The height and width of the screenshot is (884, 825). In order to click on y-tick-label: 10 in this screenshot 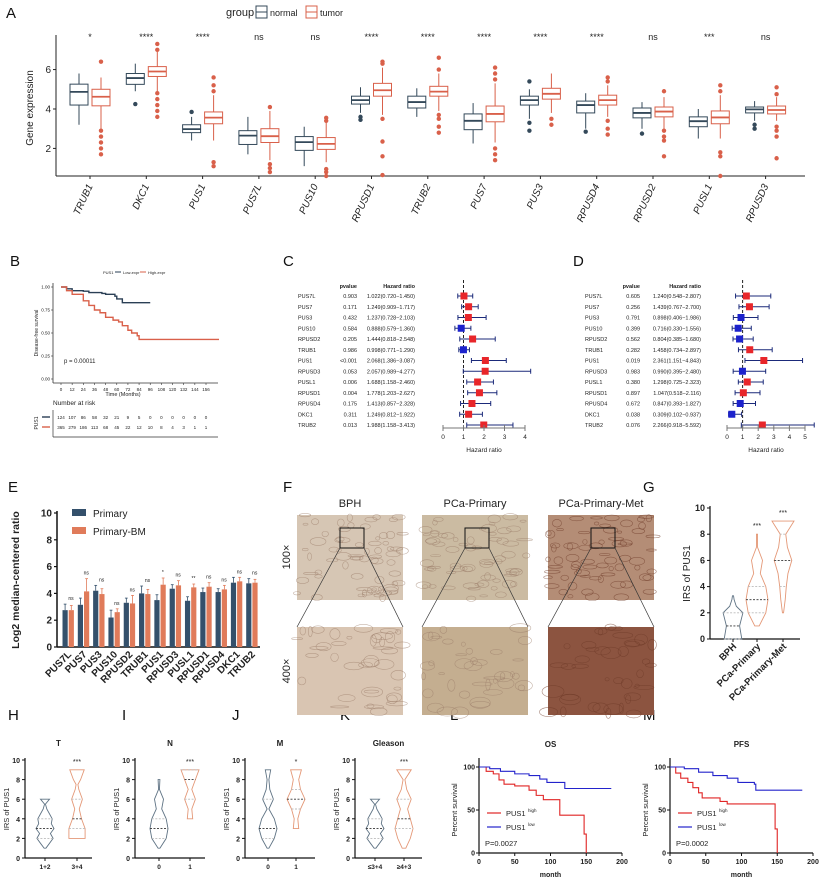, I will do `click(16, 761)`.